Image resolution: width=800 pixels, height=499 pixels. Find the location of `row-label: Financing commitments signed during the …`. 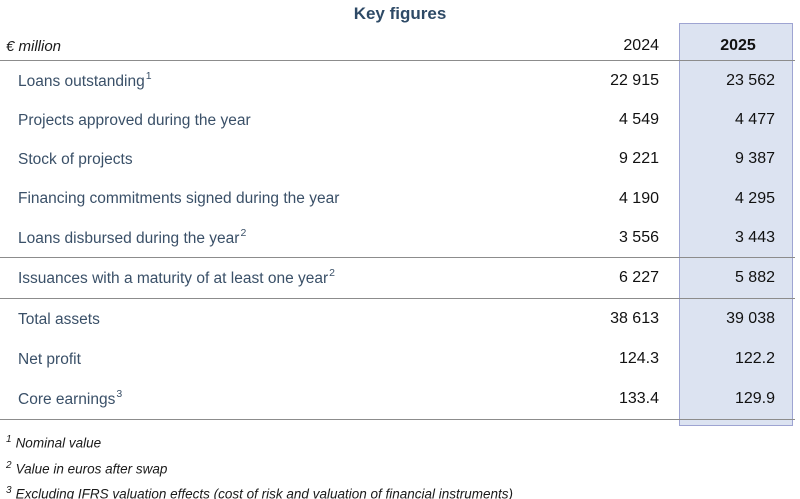

row-label: Financing commitments signed during the … is located at coordinates (179, 199).